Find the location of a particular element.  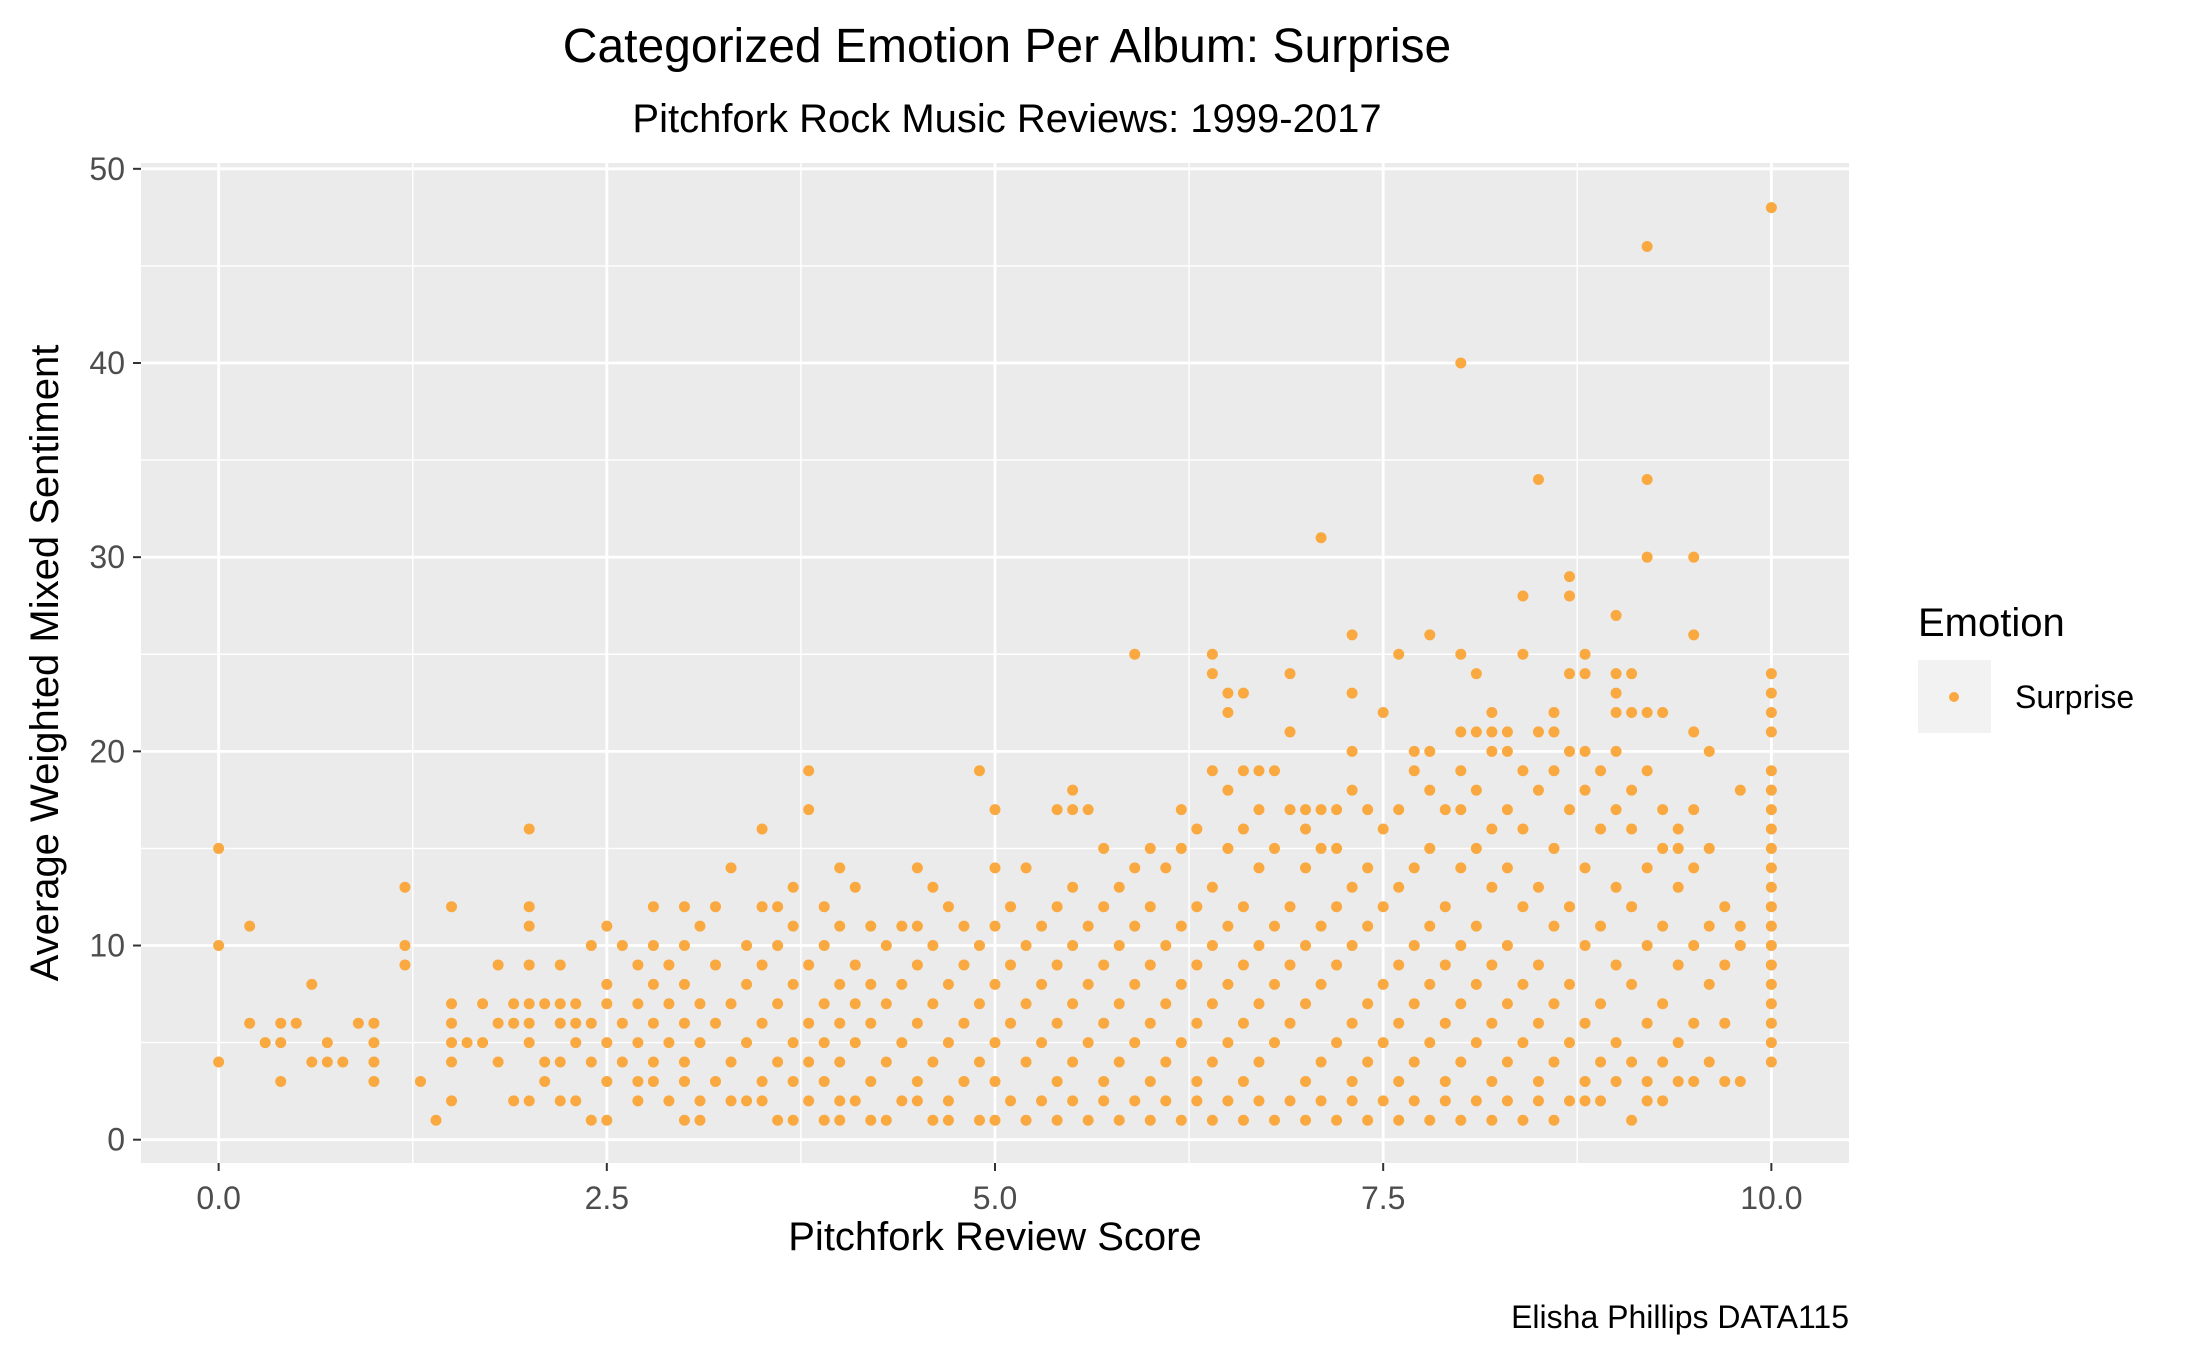

x-tick-label: 10.0 is located at coordinates (1771, 1198).